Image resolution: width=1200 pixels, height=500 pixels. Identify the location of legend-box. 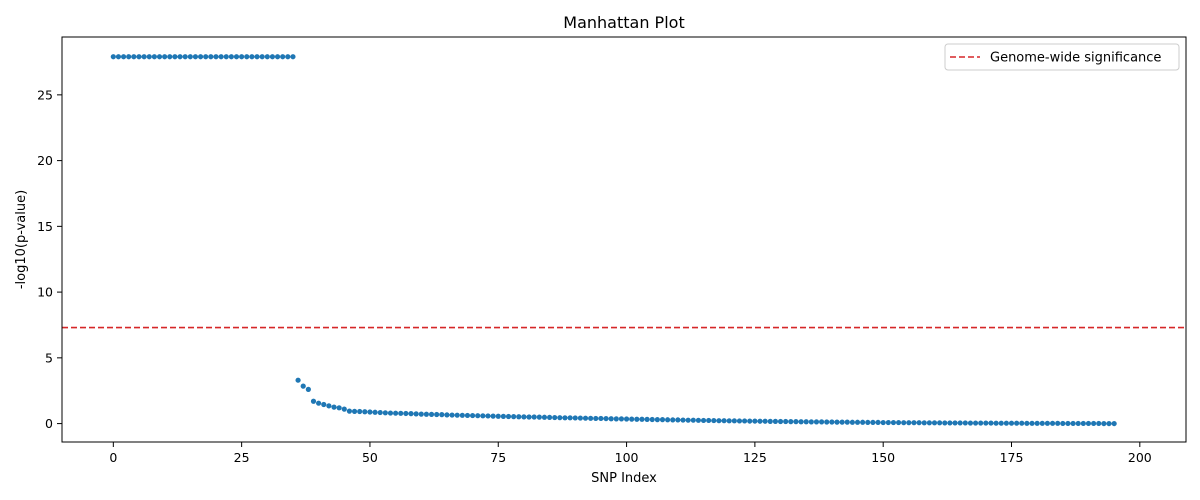
(1062, 57).